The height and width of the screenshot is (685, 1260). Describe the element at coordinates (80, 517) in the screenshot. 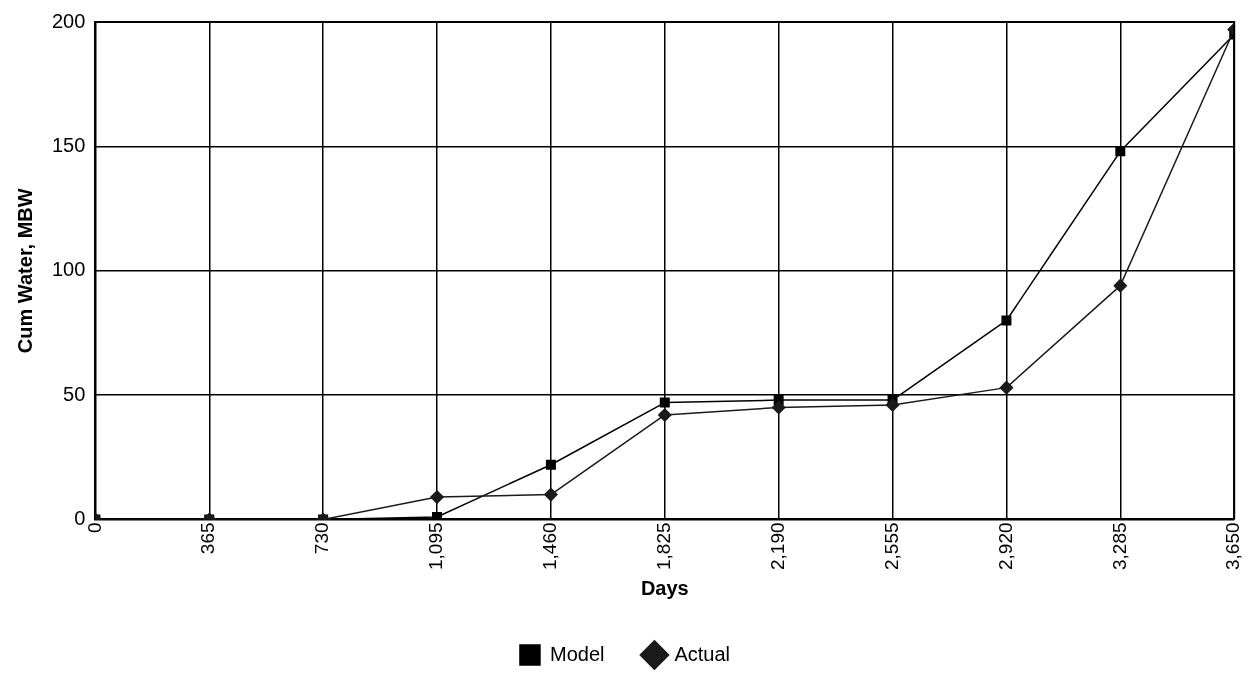

I see `y-tick-label: 0` at that location.